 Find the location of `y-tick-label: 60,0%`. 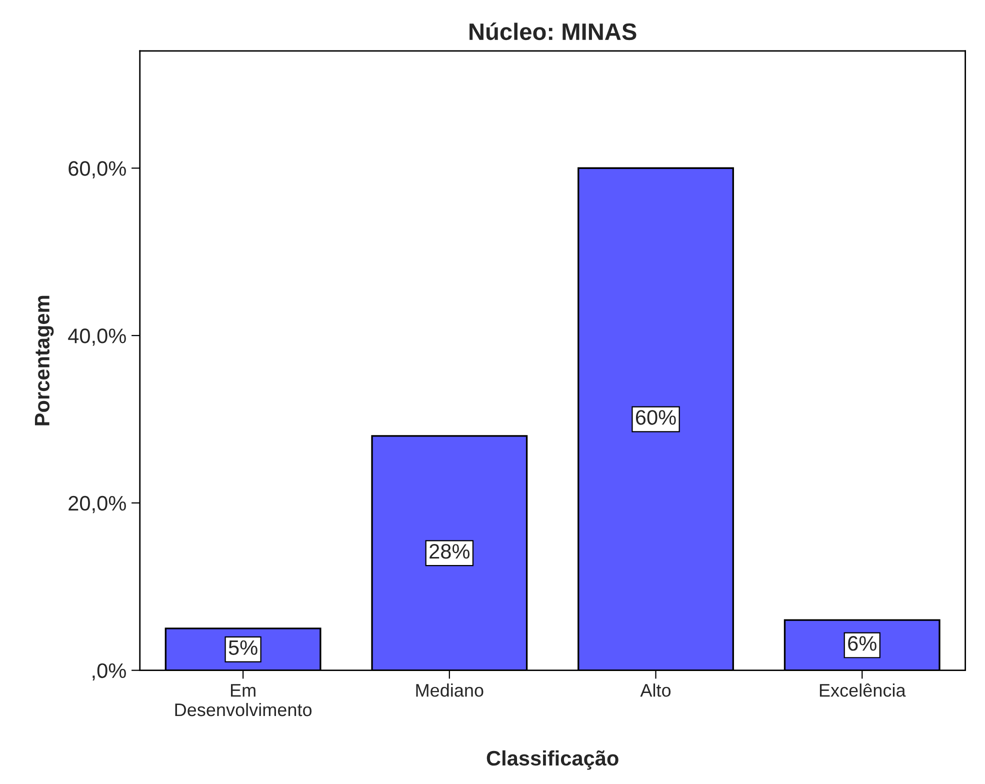

y-tick-label: 60,0% is located at coordinates (97, 169).